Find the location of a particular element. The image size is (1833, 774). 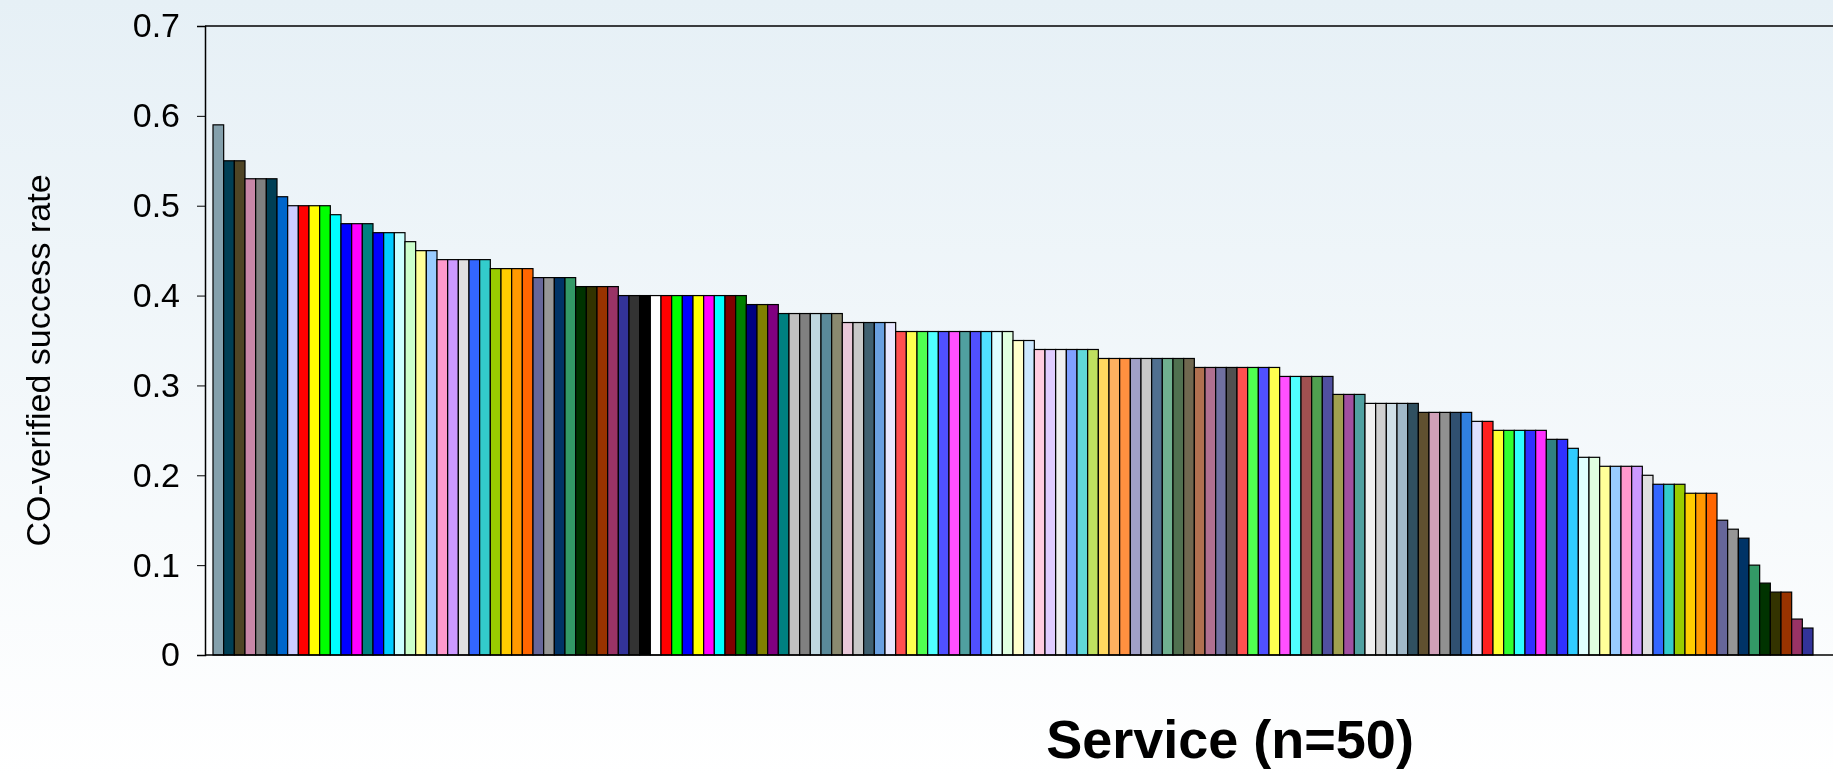

y-tick-label: 0.1 is located at coordinates (156, 564).